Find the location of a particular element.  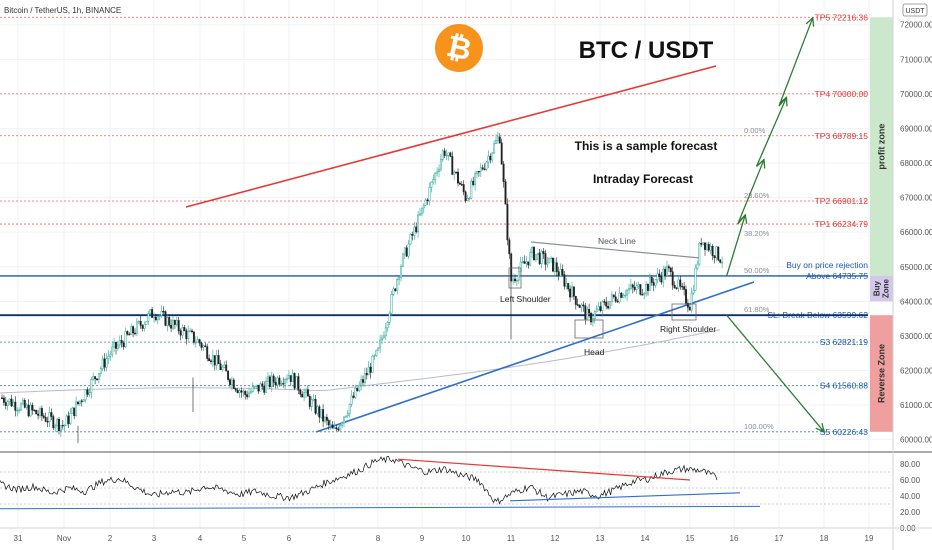

rsi-axis-tick: 20.00 is located at coordinates (910, 512).